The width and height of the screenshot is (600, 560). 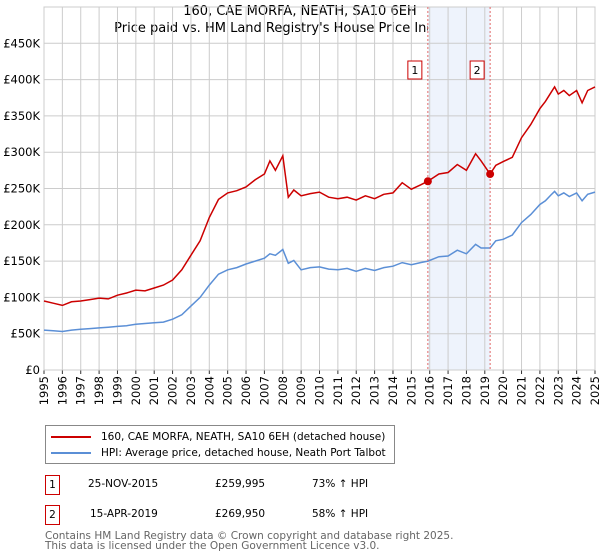 What do you see at coordinates (32, 370) in the screenshot?
I see `y-tick-label: £0` at bounding box center [32, 370].